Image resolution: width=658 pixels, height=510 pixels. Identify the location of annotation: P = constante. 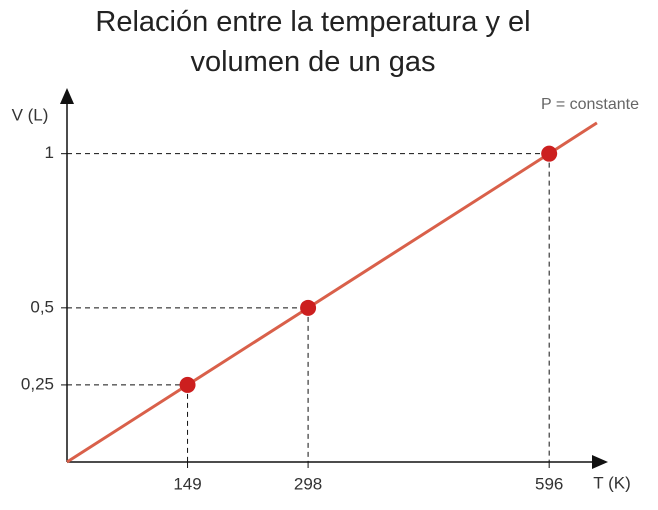
(590, 104).